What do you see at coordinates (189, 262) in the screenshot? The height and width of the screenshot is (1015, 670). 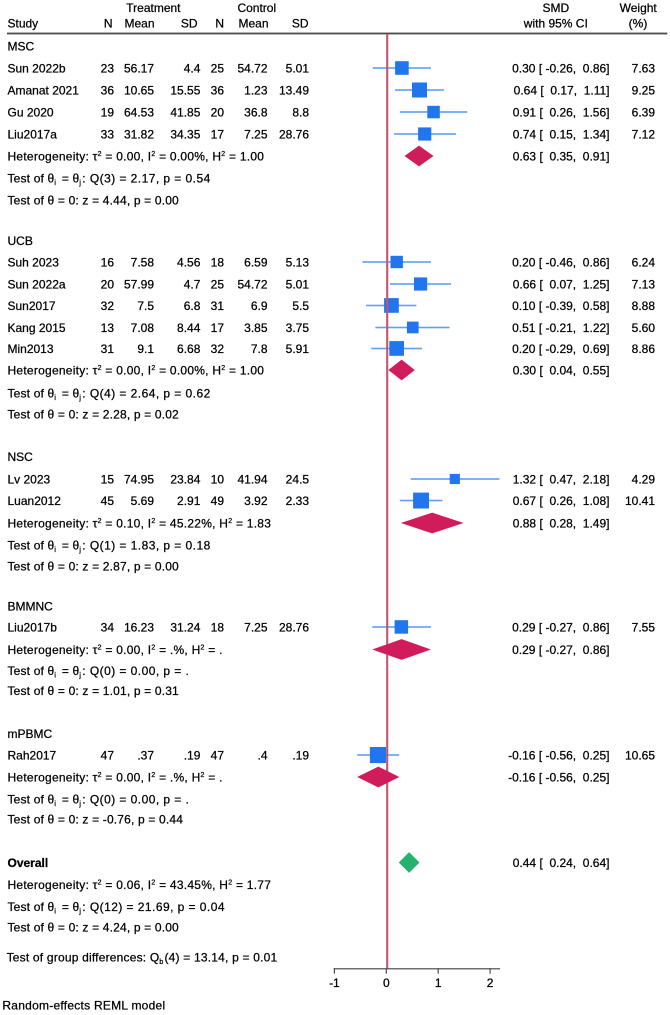 I see `svg-text: 4.56` at bounding box center [189, 262].